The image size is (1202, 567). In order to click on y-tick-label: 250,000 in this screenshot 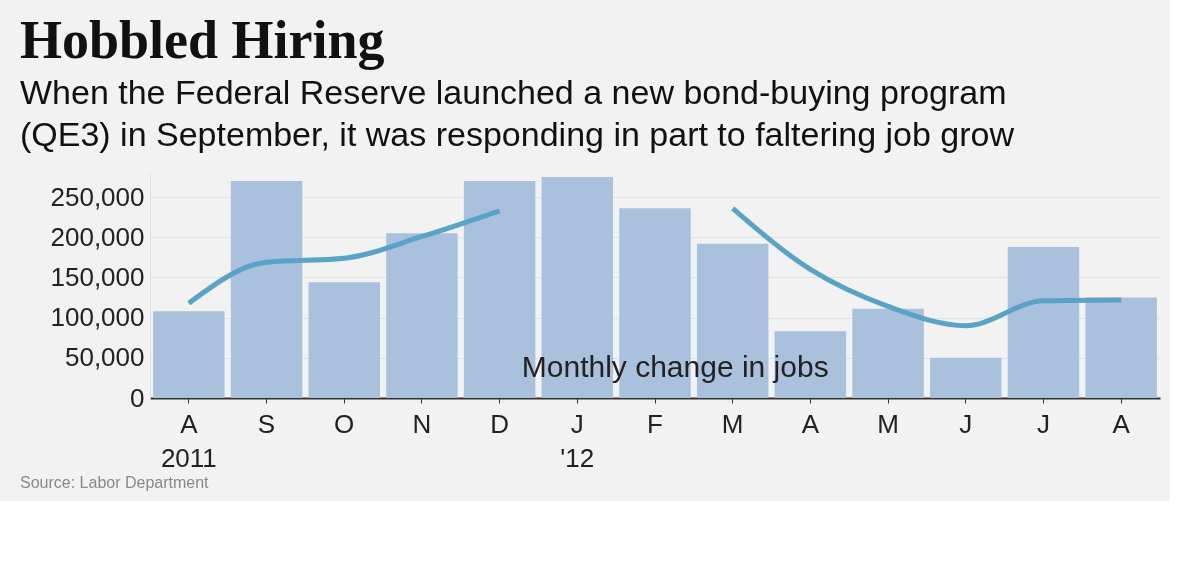, I will do `click(97, 196)`.